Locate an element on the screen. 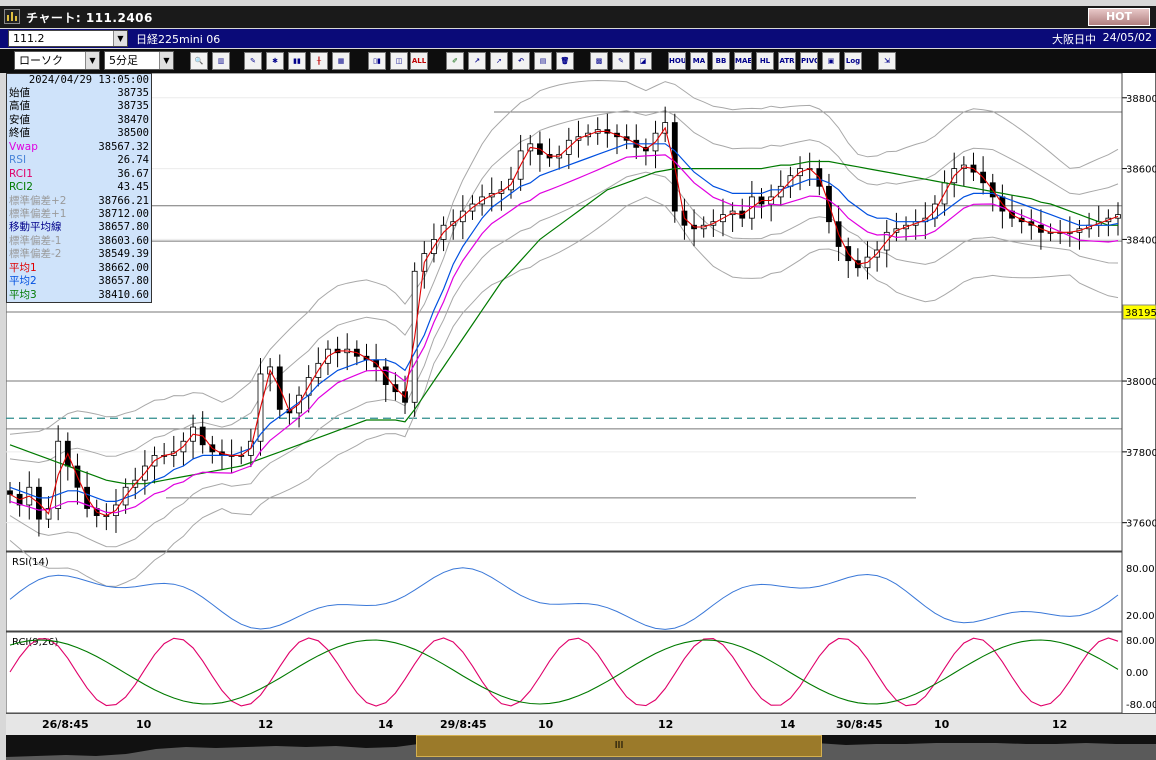 This screenshot has height=760, width=1156. candle-pair-icon: ▯▮ is located at coordinates (377, 61).